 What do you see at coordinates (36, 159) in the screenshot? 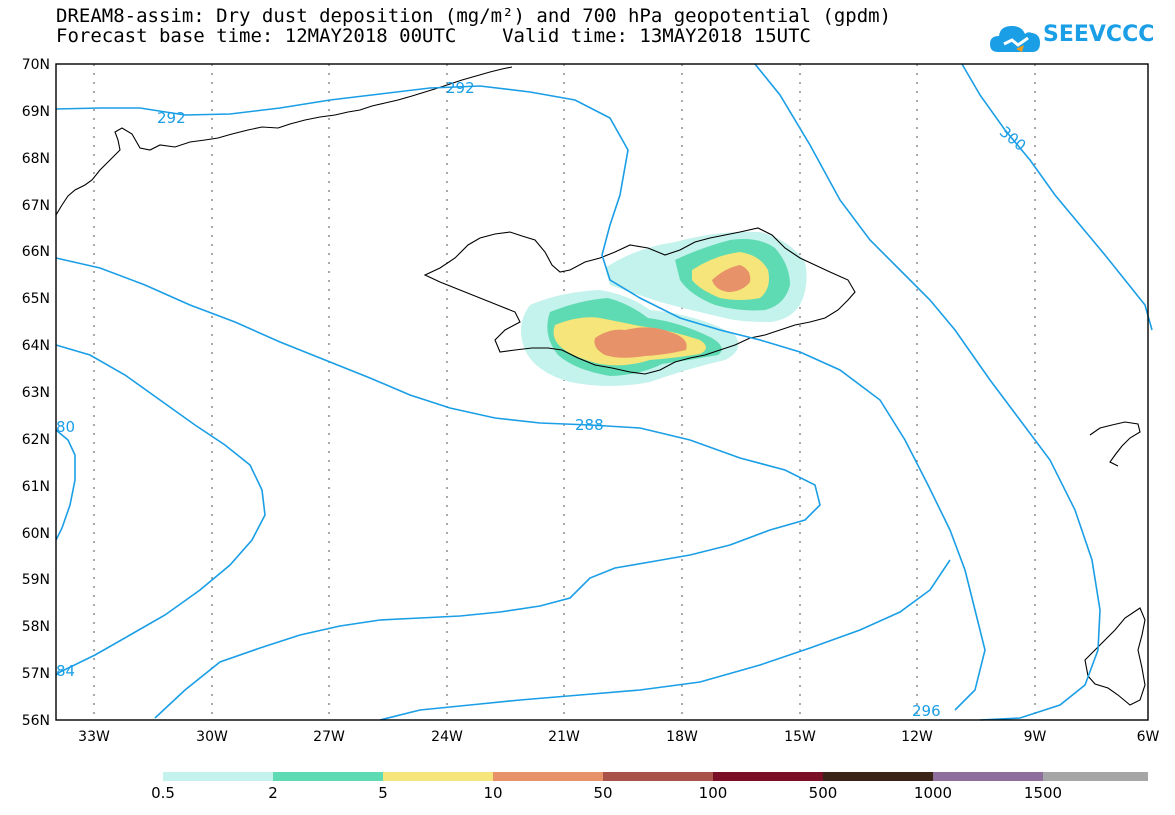
I see `lat-label-68n: 68N` at bounding box center [36, 159].